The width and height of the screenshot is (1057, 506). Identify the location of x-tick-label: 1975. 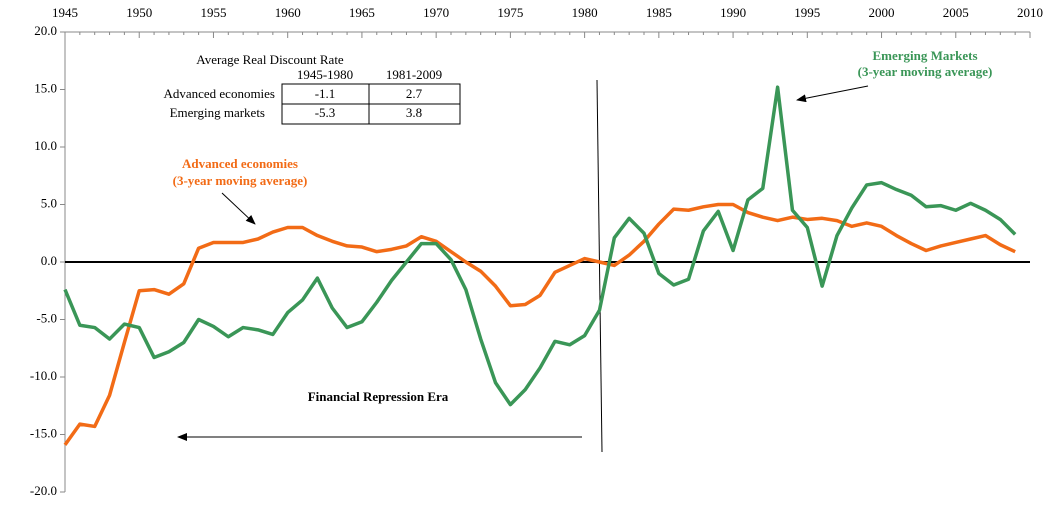
(510, 12).